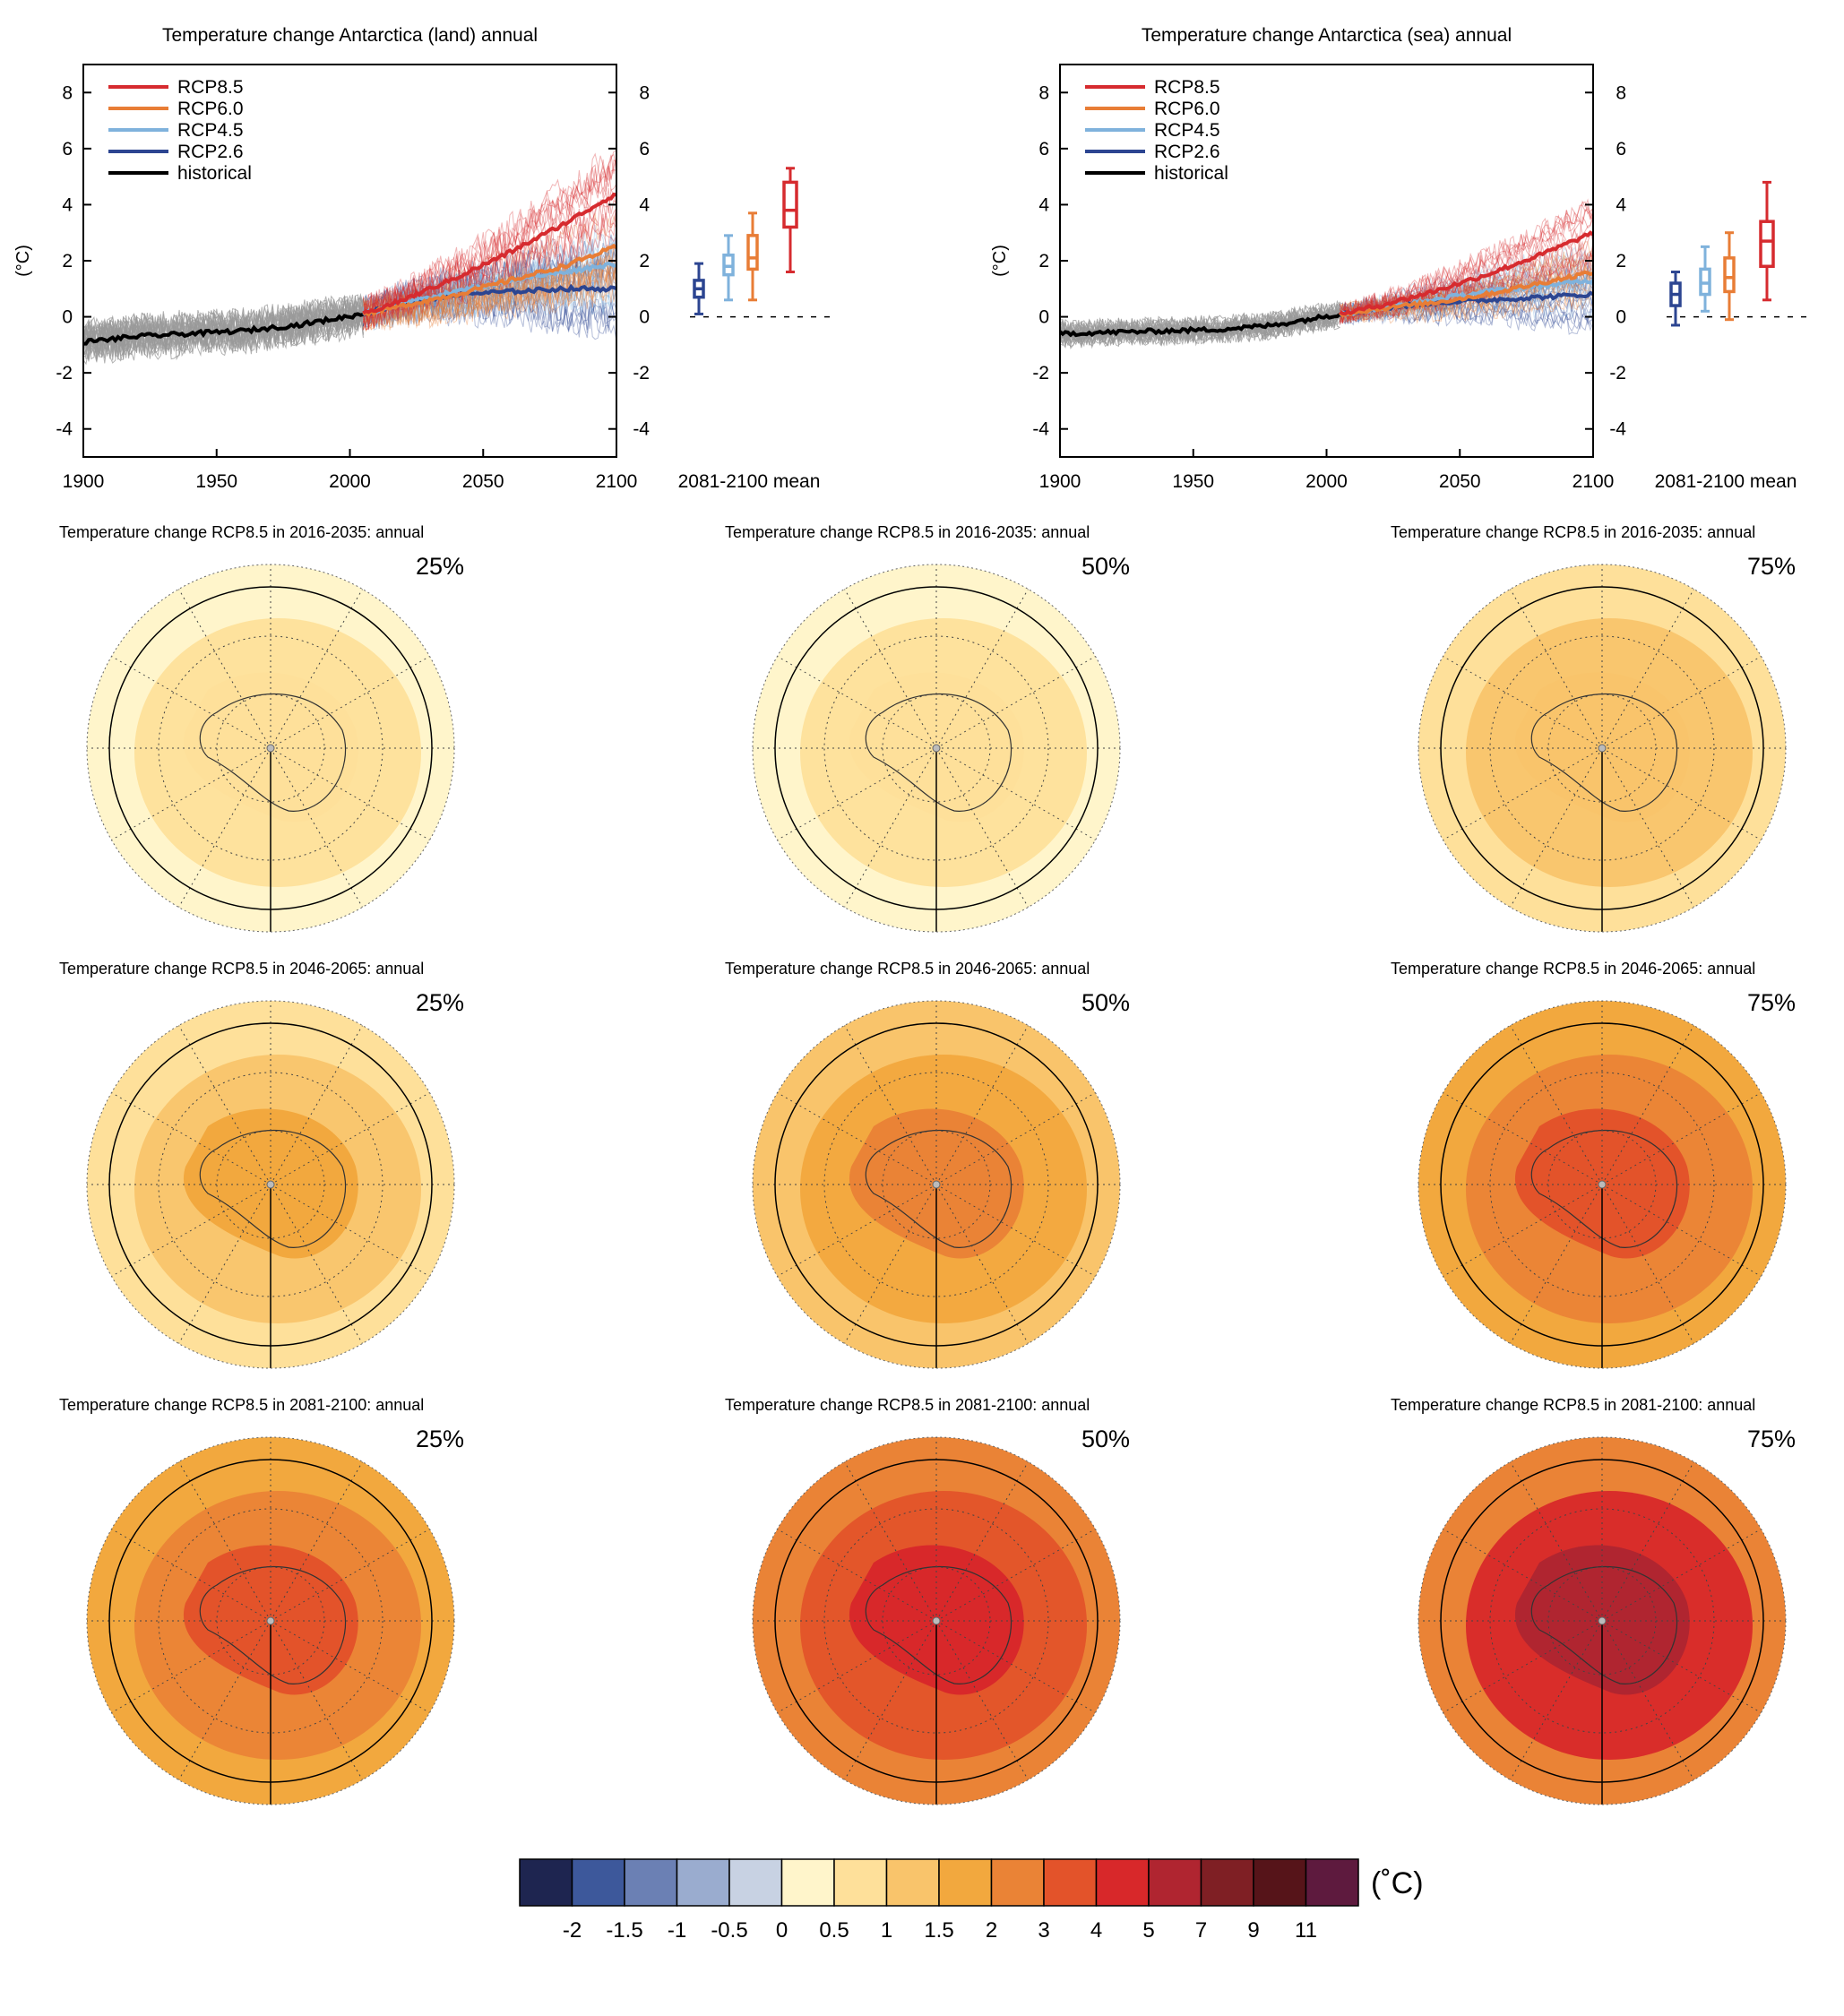  I want to click on y-tick-label-left: -2, so click(1040, 373).